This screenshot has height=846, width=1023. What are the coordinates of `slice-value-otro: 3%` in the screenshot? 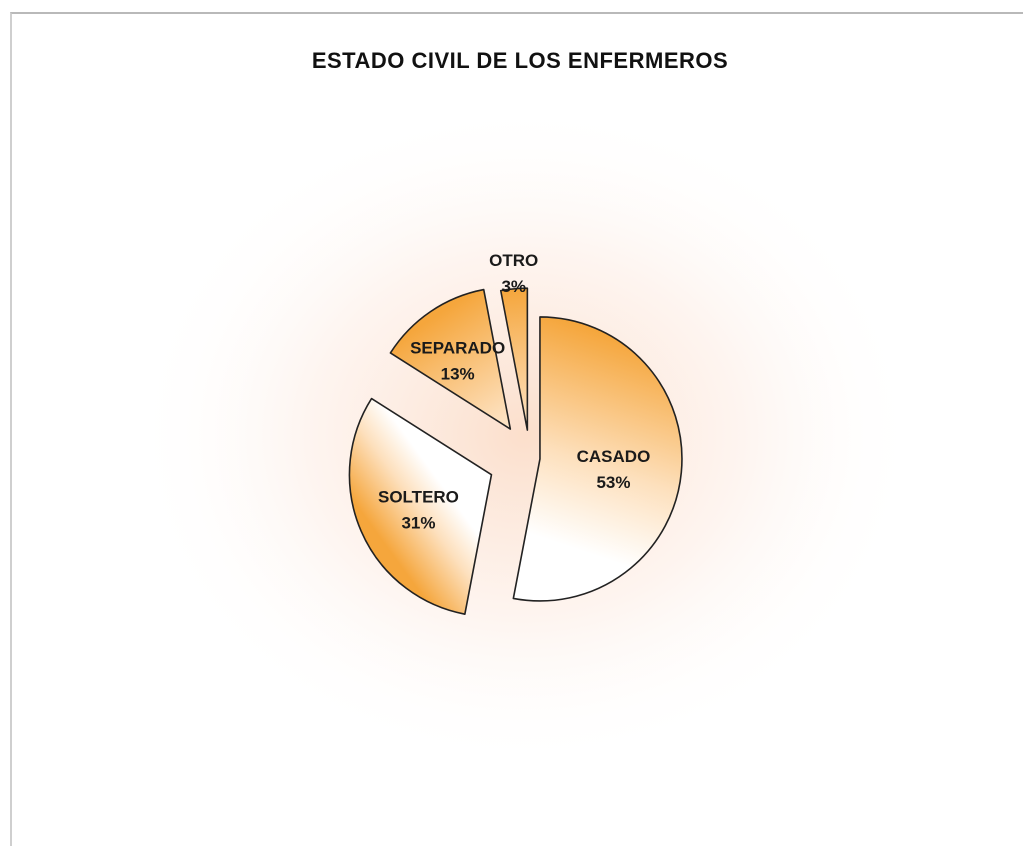 It's located at (513, 286).